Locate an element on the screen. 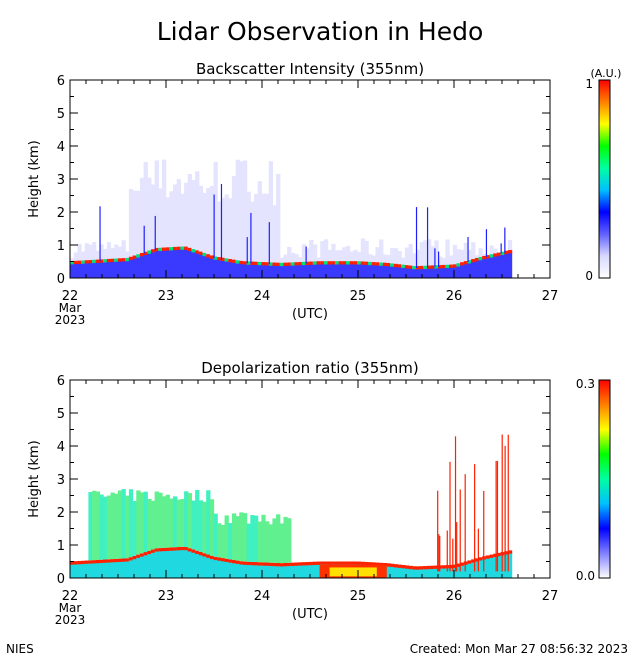 This screenshot has width=640, height=660. backscatter-colorbar-max: 1 is located at coordinates (589, 84).